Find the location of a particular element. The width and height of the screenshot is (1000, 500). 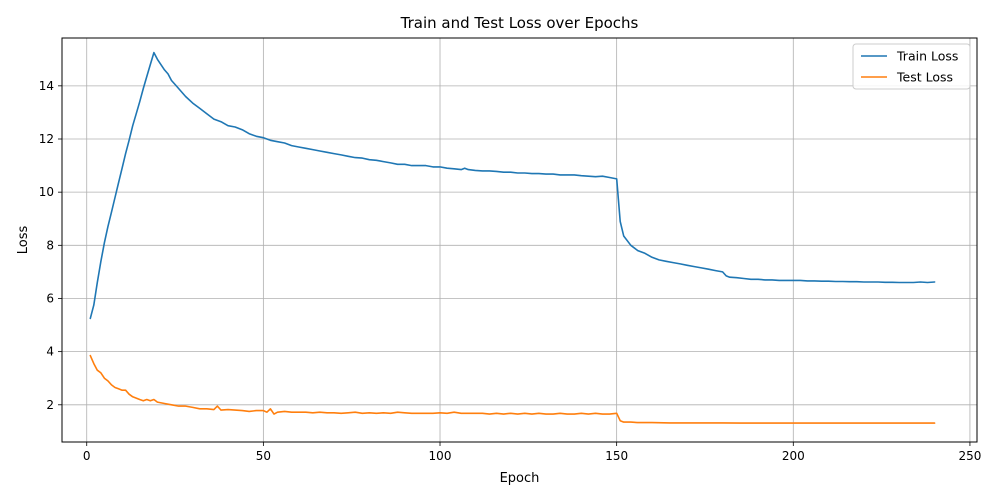

y-tick-label: 14 is located at coordinates (46, 86).